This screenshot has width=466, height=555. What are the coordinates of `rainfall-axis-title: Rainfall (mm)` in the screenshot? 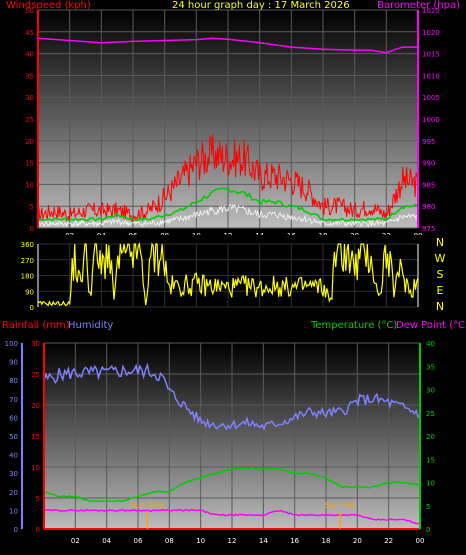 It's located at (36, 325).